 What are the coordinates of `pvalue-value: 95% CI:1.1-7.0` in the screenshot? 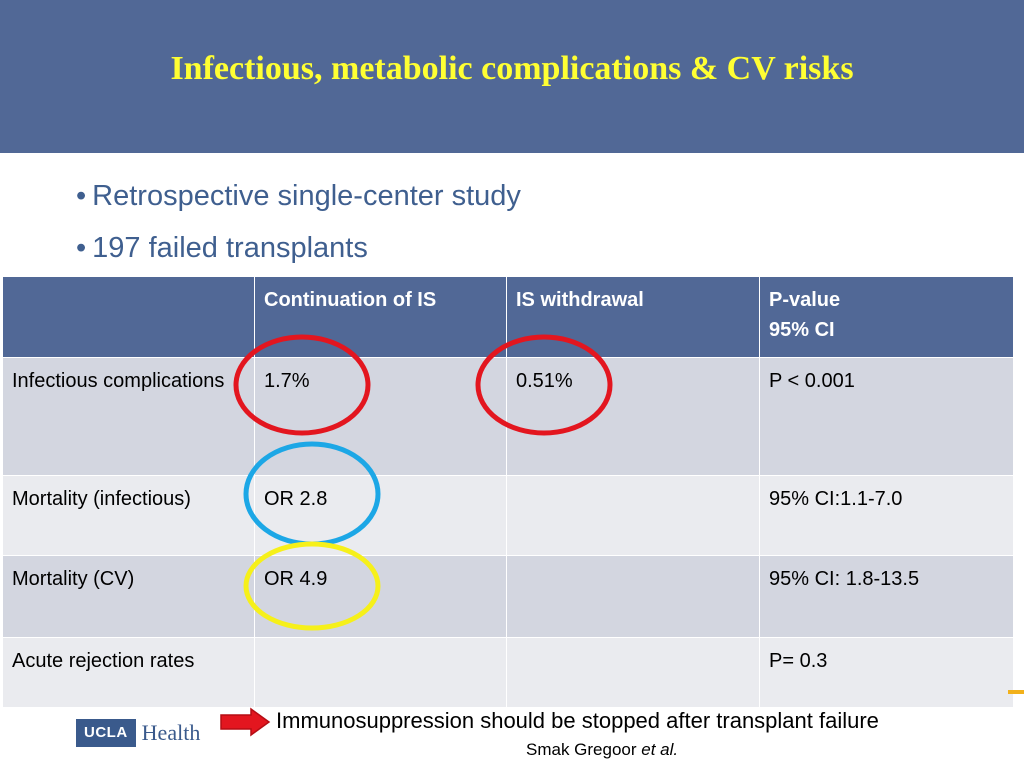 It's located at (886, 515).